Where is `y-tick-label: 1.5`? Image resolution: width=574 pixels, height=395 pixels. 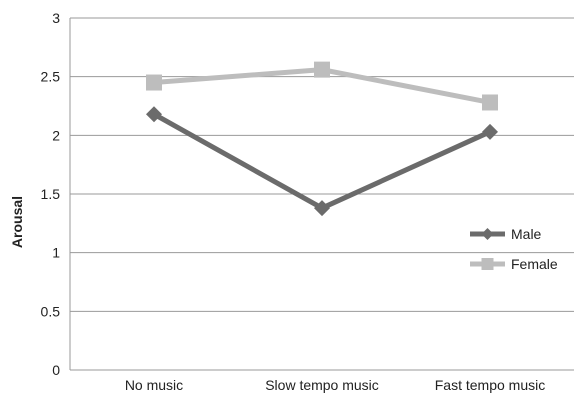 y-tick-label: 1.5 is located at coordinates (51, 194).